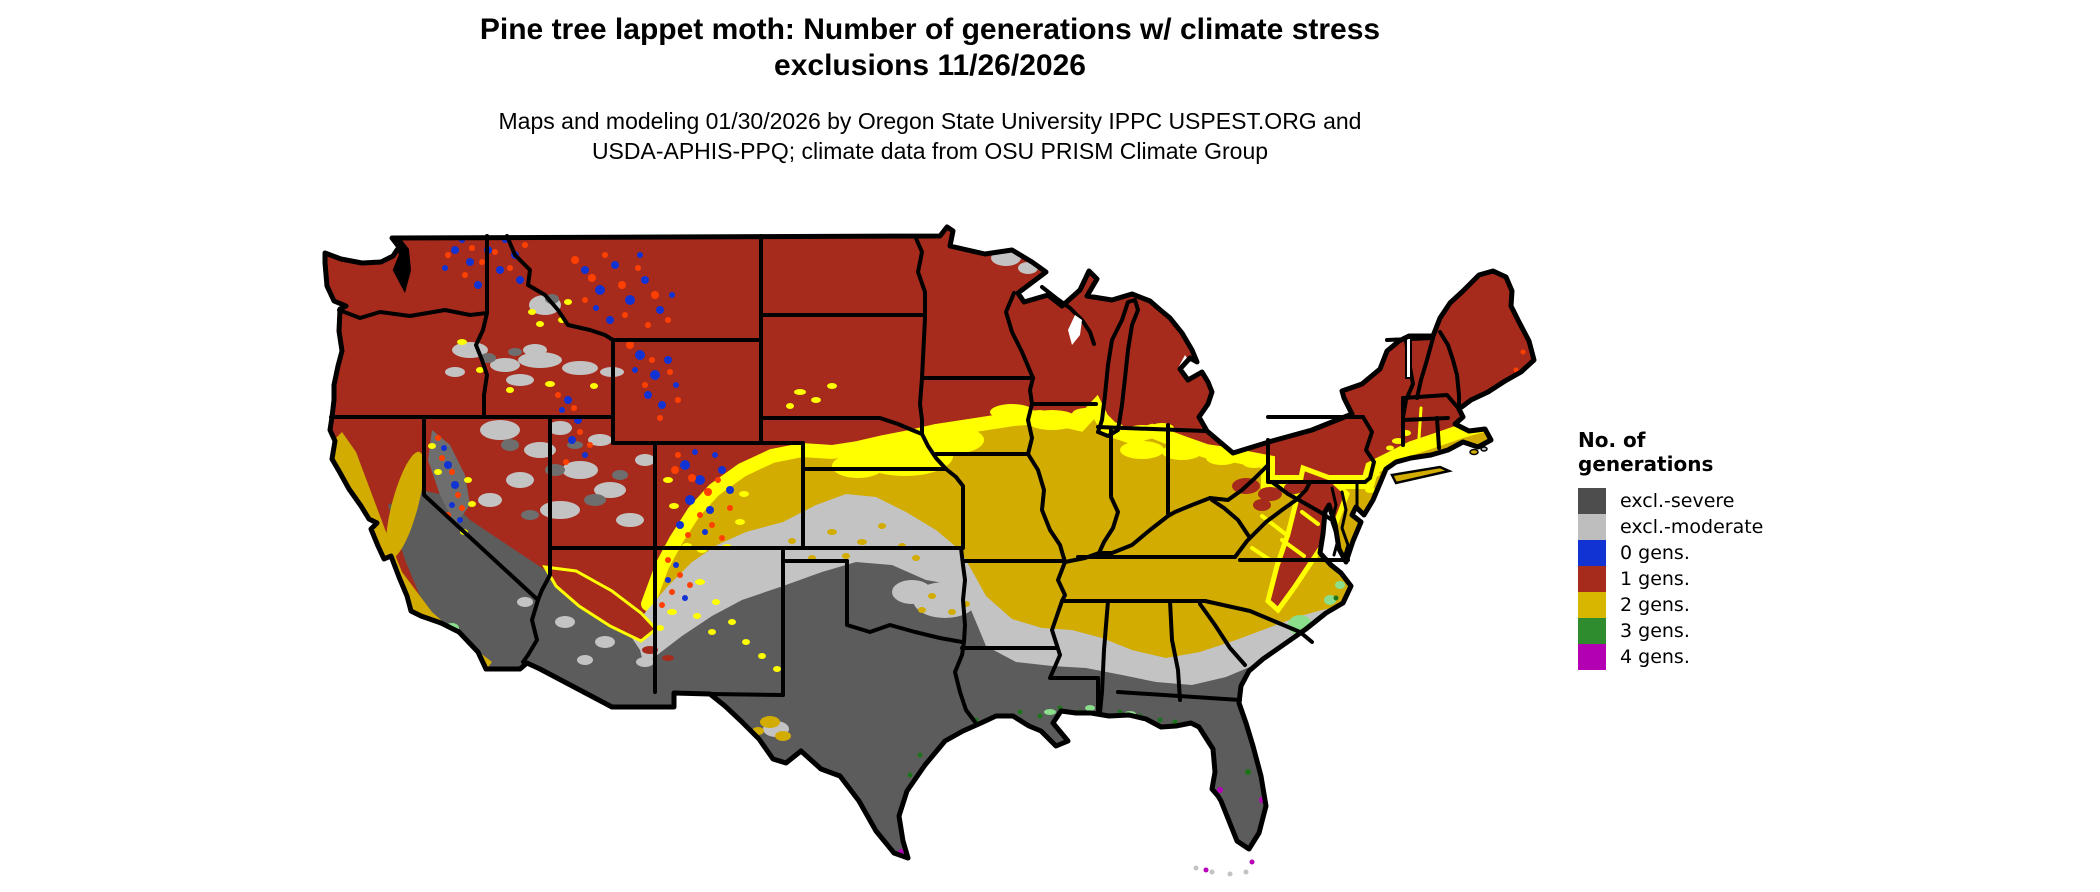 The image size is (2100, 892). I want to click on legend-swatch-4-gens, so click(1592, 657).